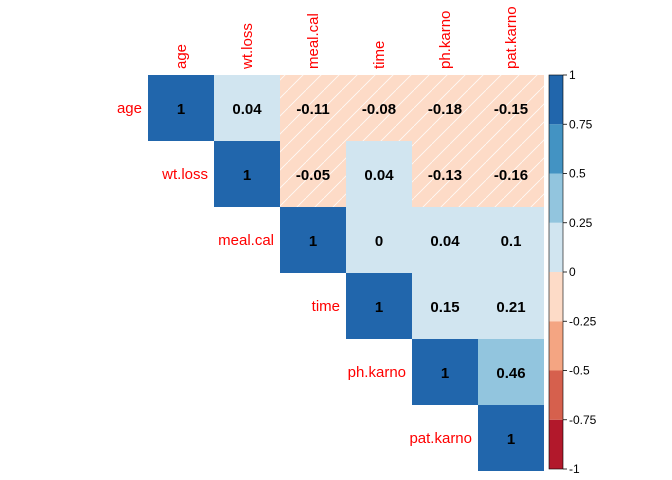  I want to click on row-label: ph.karno, so click(377, 372).